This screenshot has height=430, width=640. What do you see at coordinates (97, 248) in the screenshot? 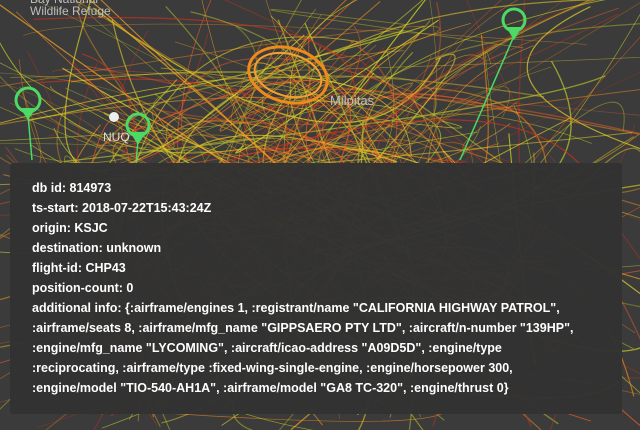
I see `tooltip-line: destination: unknown` at bounding box center [97, 248].